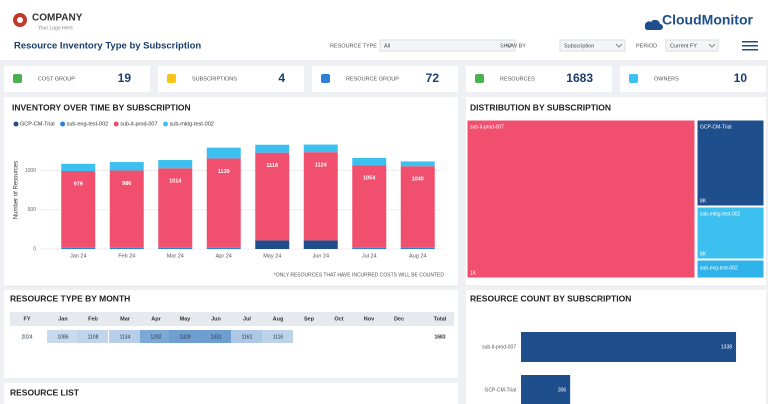 The height and width of the screenshot is (404, 768). I want to click on column-header: FY, so click(26, 319).